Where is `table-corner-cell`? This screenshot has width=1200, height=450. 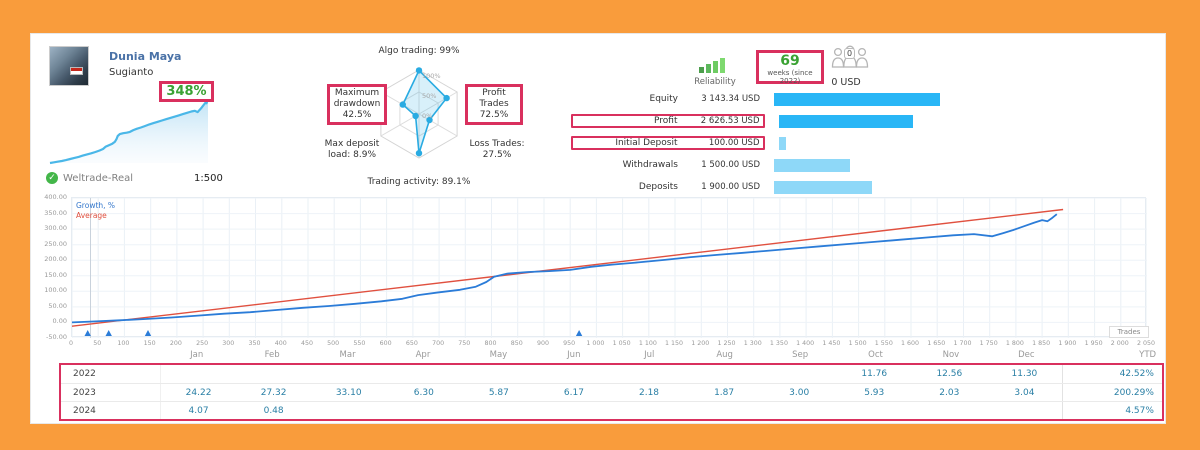 table-corner-cell is located at coordinates (109, 354).